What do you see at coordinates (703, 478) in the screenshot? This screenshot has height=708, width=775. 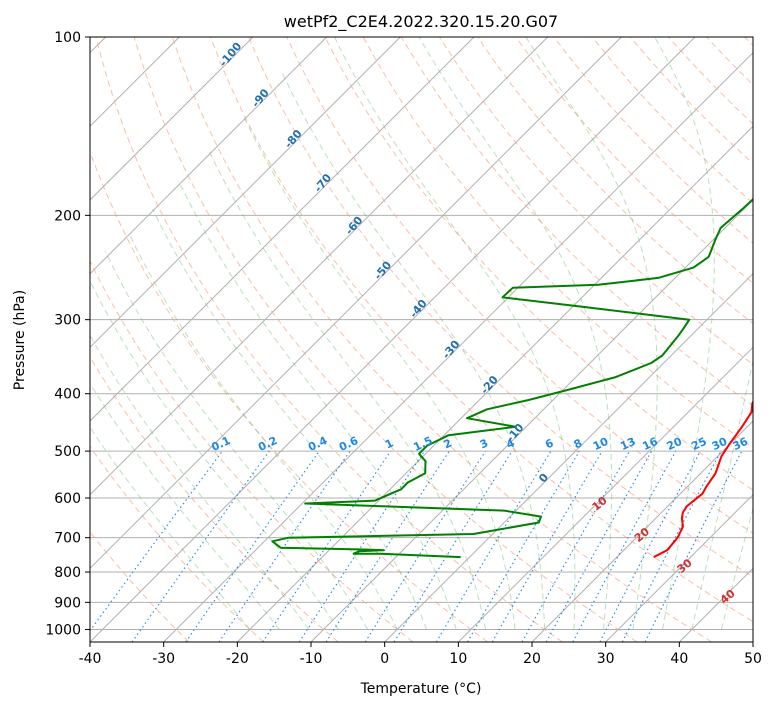 I see `temperature-profile-line` at bounding box center [703, 478].